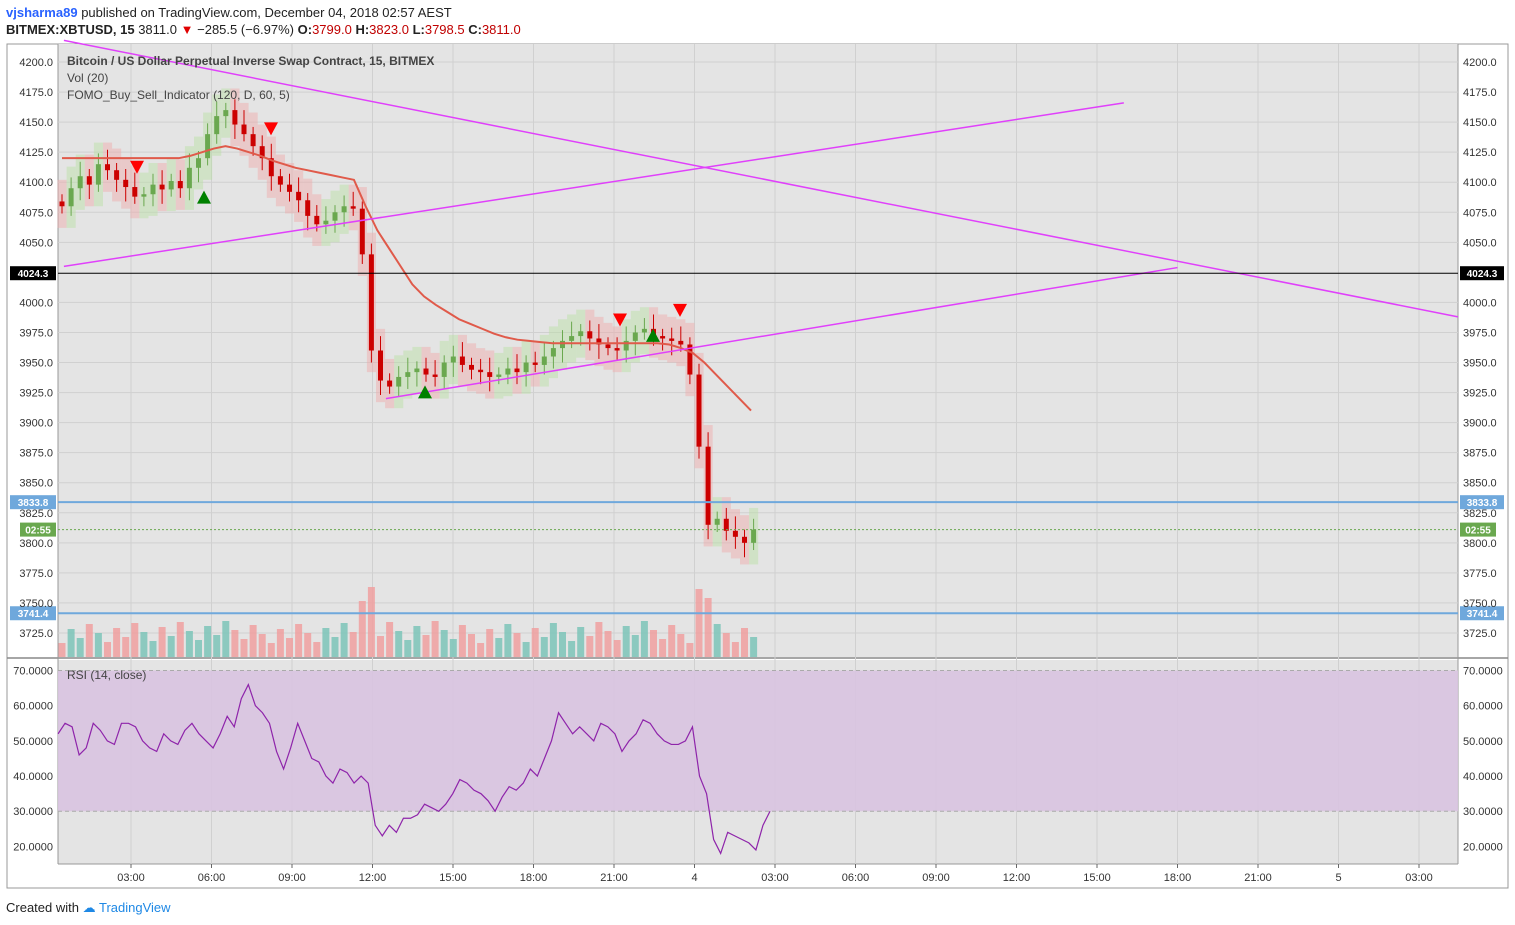  I want to click on last-price: 3811.0, so click(157, 29).